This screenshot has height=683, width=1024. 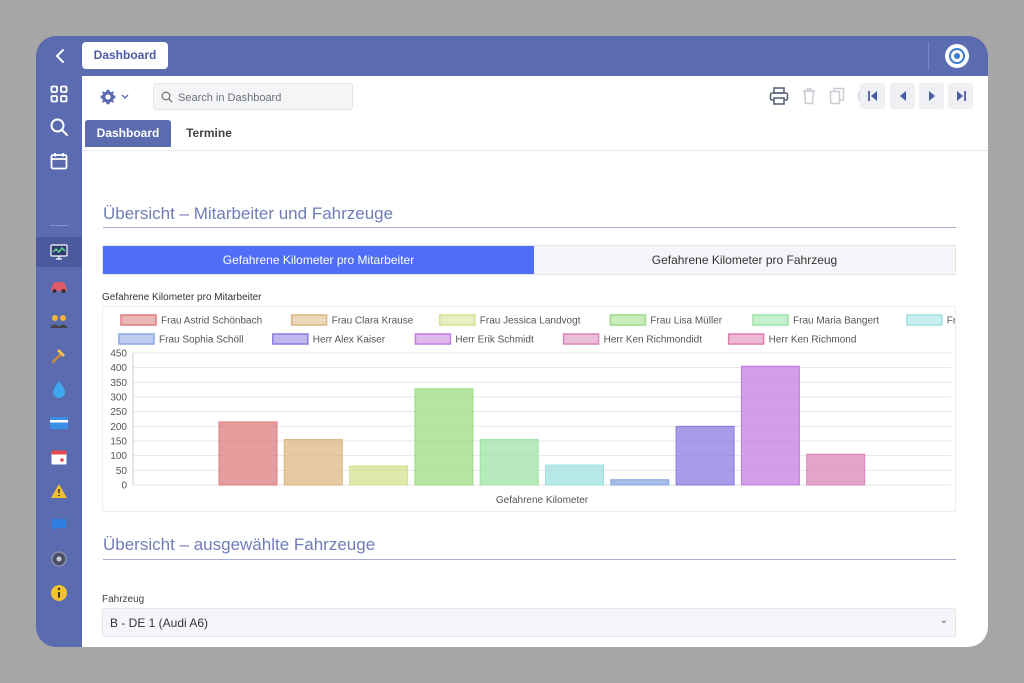 I want to click on y-tick-label: 400, so click(x=118, y=368).